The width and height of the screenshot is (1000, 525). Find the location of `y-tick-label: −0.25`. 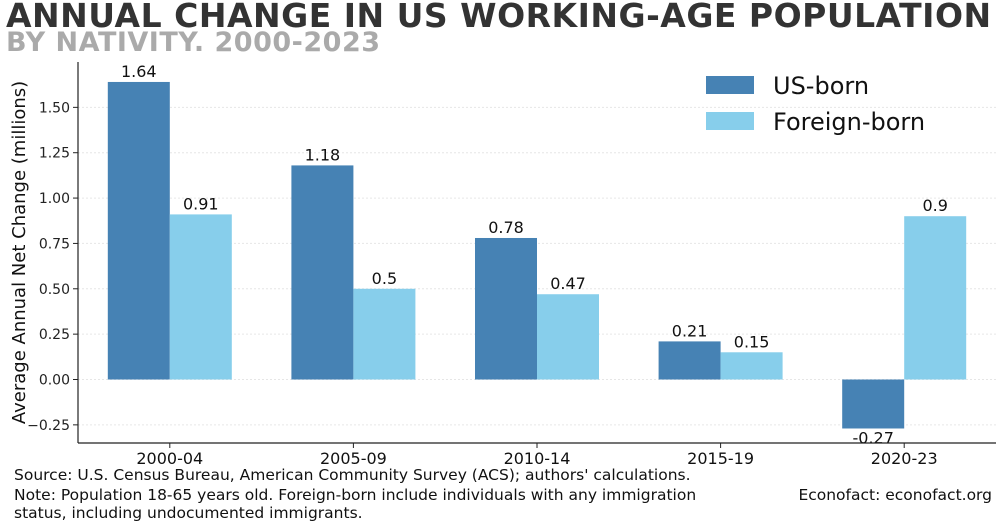

y-tick-label: −0.25 is located at coordinates (48, 426).